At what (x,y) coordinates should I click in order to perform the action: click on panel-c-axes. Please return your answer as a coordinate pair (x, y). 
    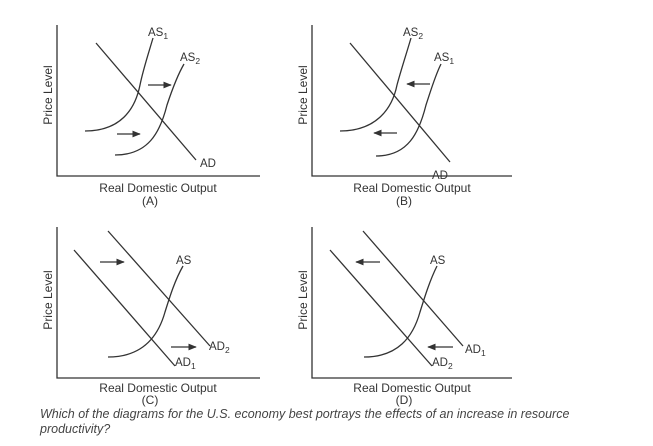
    Looking at the image, I should click on (158, 303).